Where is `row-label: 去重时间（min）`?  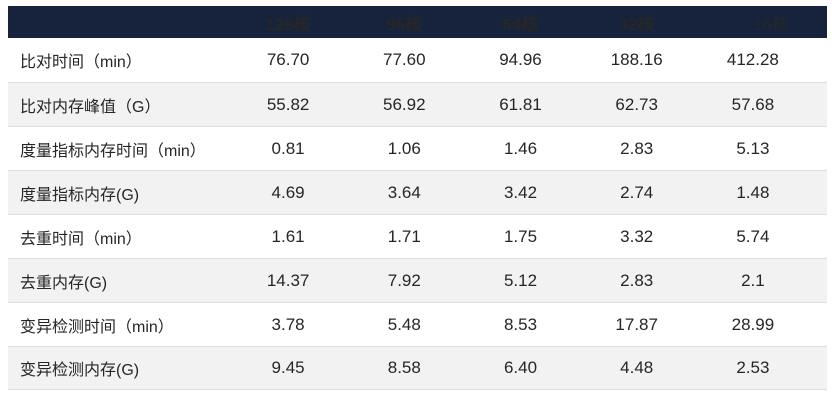 row-label: 去重时间（min） is located at coordinates (81, 239).